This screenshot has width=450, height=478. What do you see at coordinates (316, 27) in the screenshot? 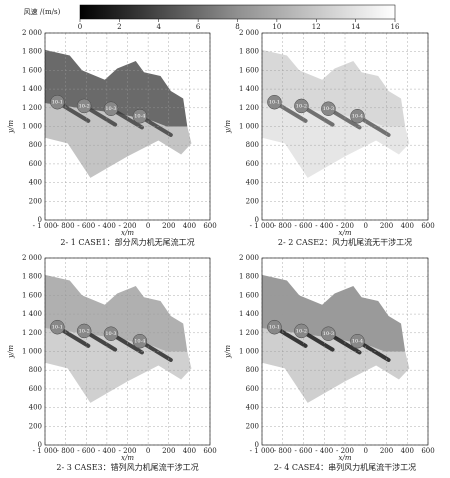
I see `colorbar-tick-label: 12` at bounding box center [316, 27].